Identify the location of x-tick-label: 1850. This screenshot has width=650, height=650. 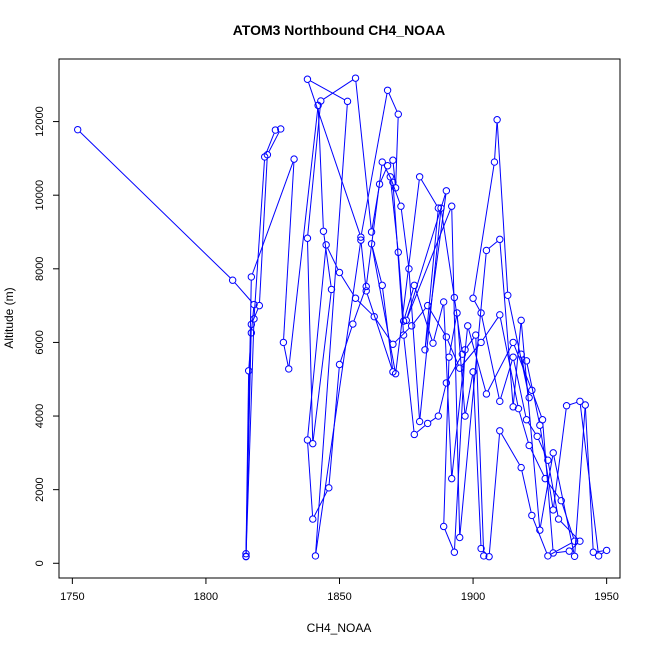
(339, 597).